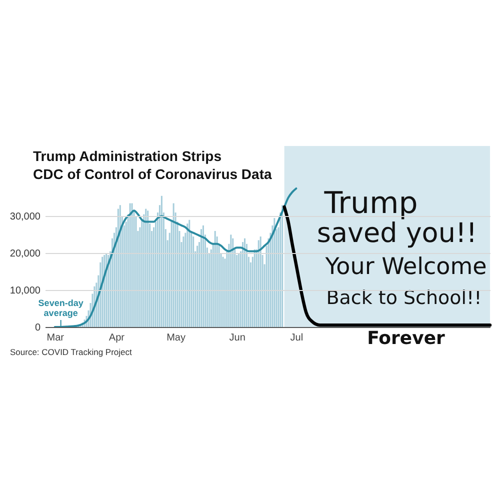 The height and width of the screenshot is (500, 500). I want to click on annotation: Back to School!!, so click(404, 298).